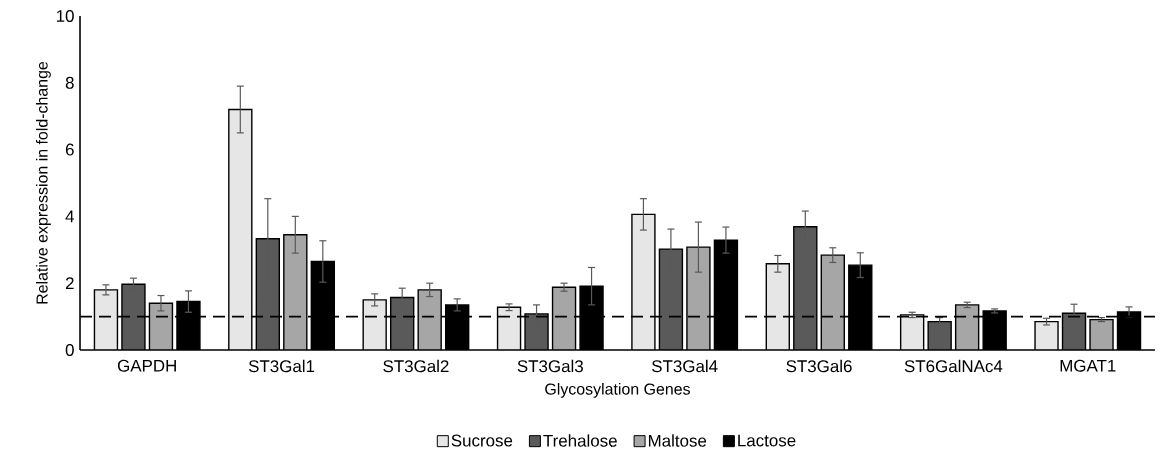 The height and width of the screenshot is (466, 1161). I want to click on x-tick-label: ST3Gal3, so click(550, 366).